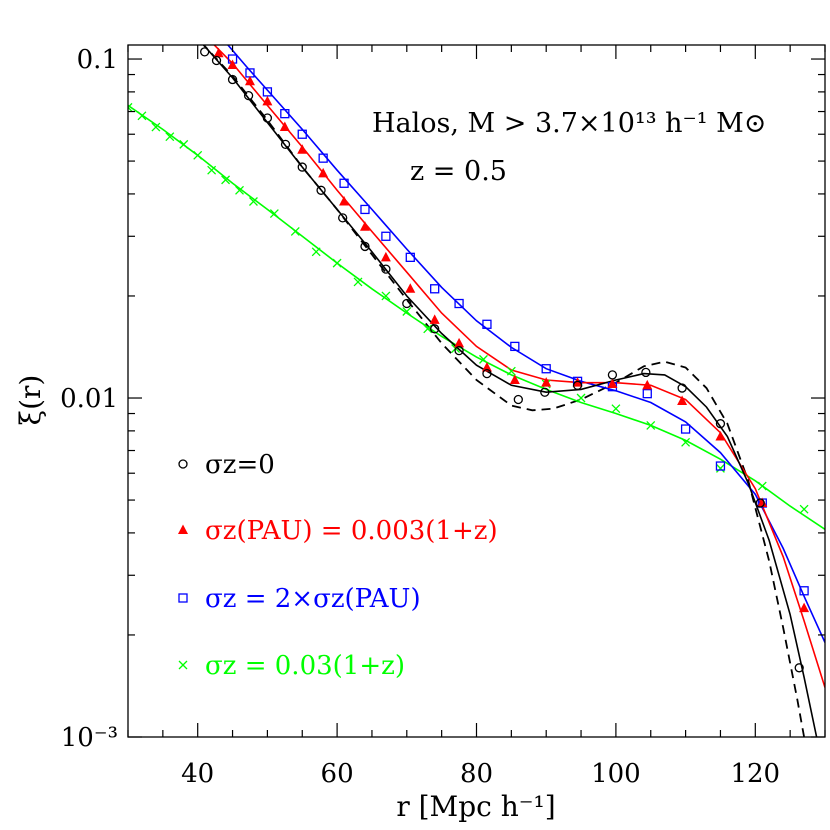  What do you see at coordinates (30, 400) in the screenshot?
I see `y-axis-label: ξ(r)` at bounding box center [30, 400].